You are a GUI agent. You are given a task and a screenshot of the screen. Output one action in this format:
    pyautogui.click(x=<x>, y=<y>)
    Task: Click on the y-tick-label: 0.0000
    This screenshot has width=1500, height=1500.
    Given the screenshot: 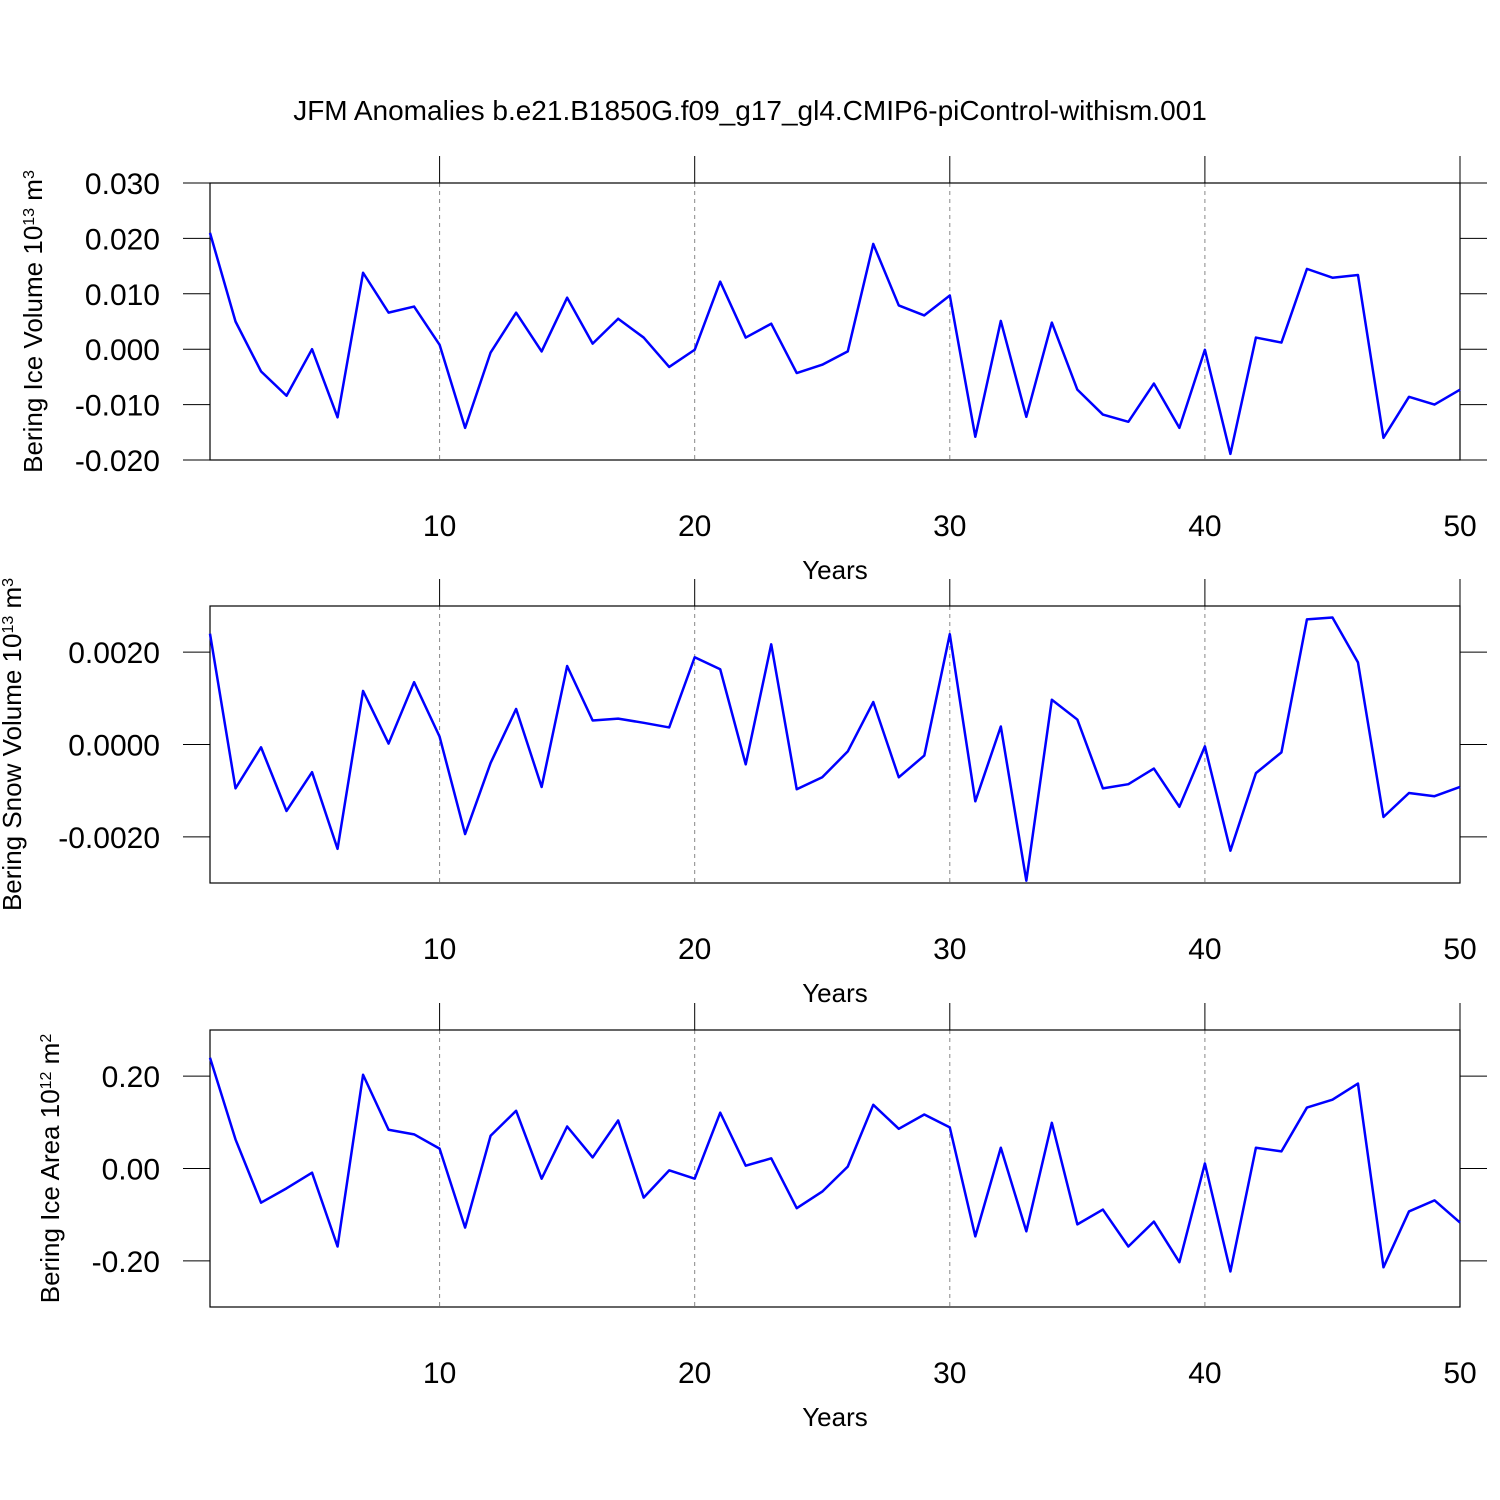 What is the action you would take?
    pyautogui.click(x=114, y=746)
    